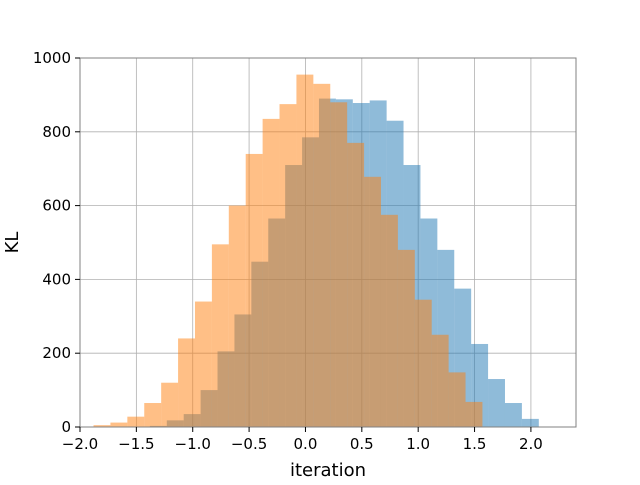 The height and width of the screenshot is (485, 640). Describe the element at coordinates (52, 58) in the screenshot. I see `y-tick-label-5: 1000` at that location.